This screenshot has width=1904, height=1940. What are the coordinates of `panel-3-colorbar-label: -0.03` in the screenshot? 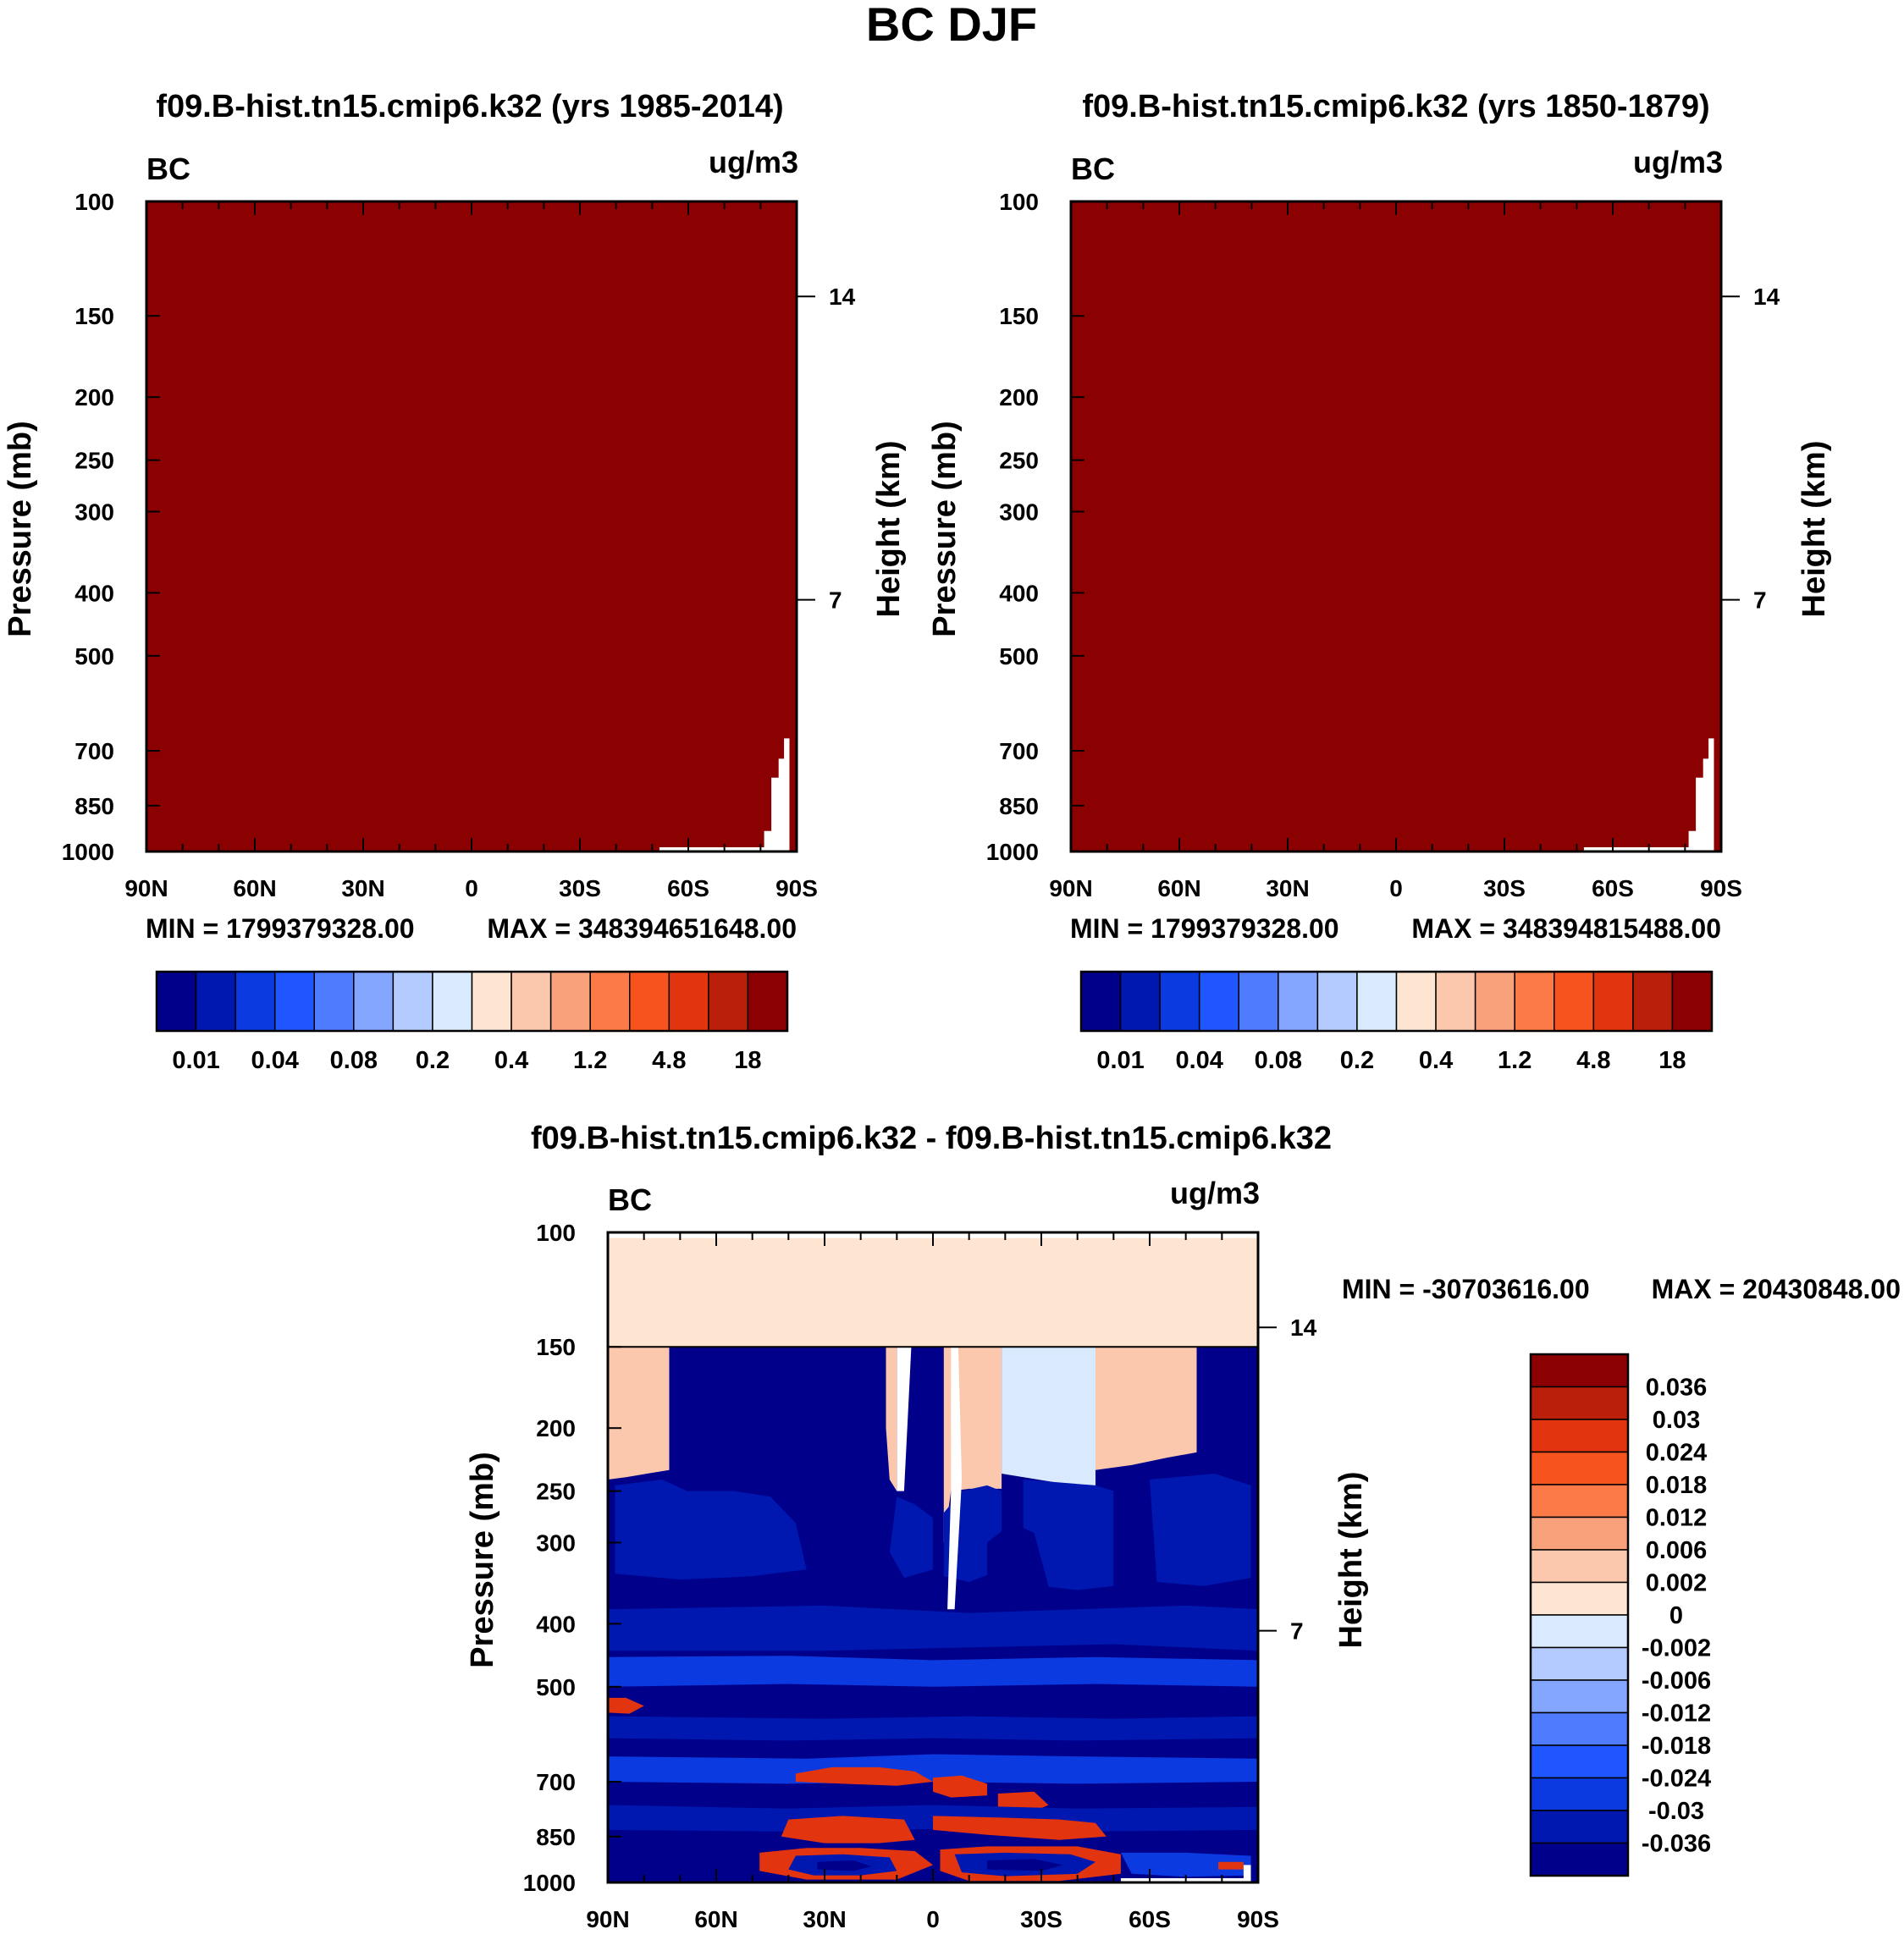 It's located at (1676, 1811).